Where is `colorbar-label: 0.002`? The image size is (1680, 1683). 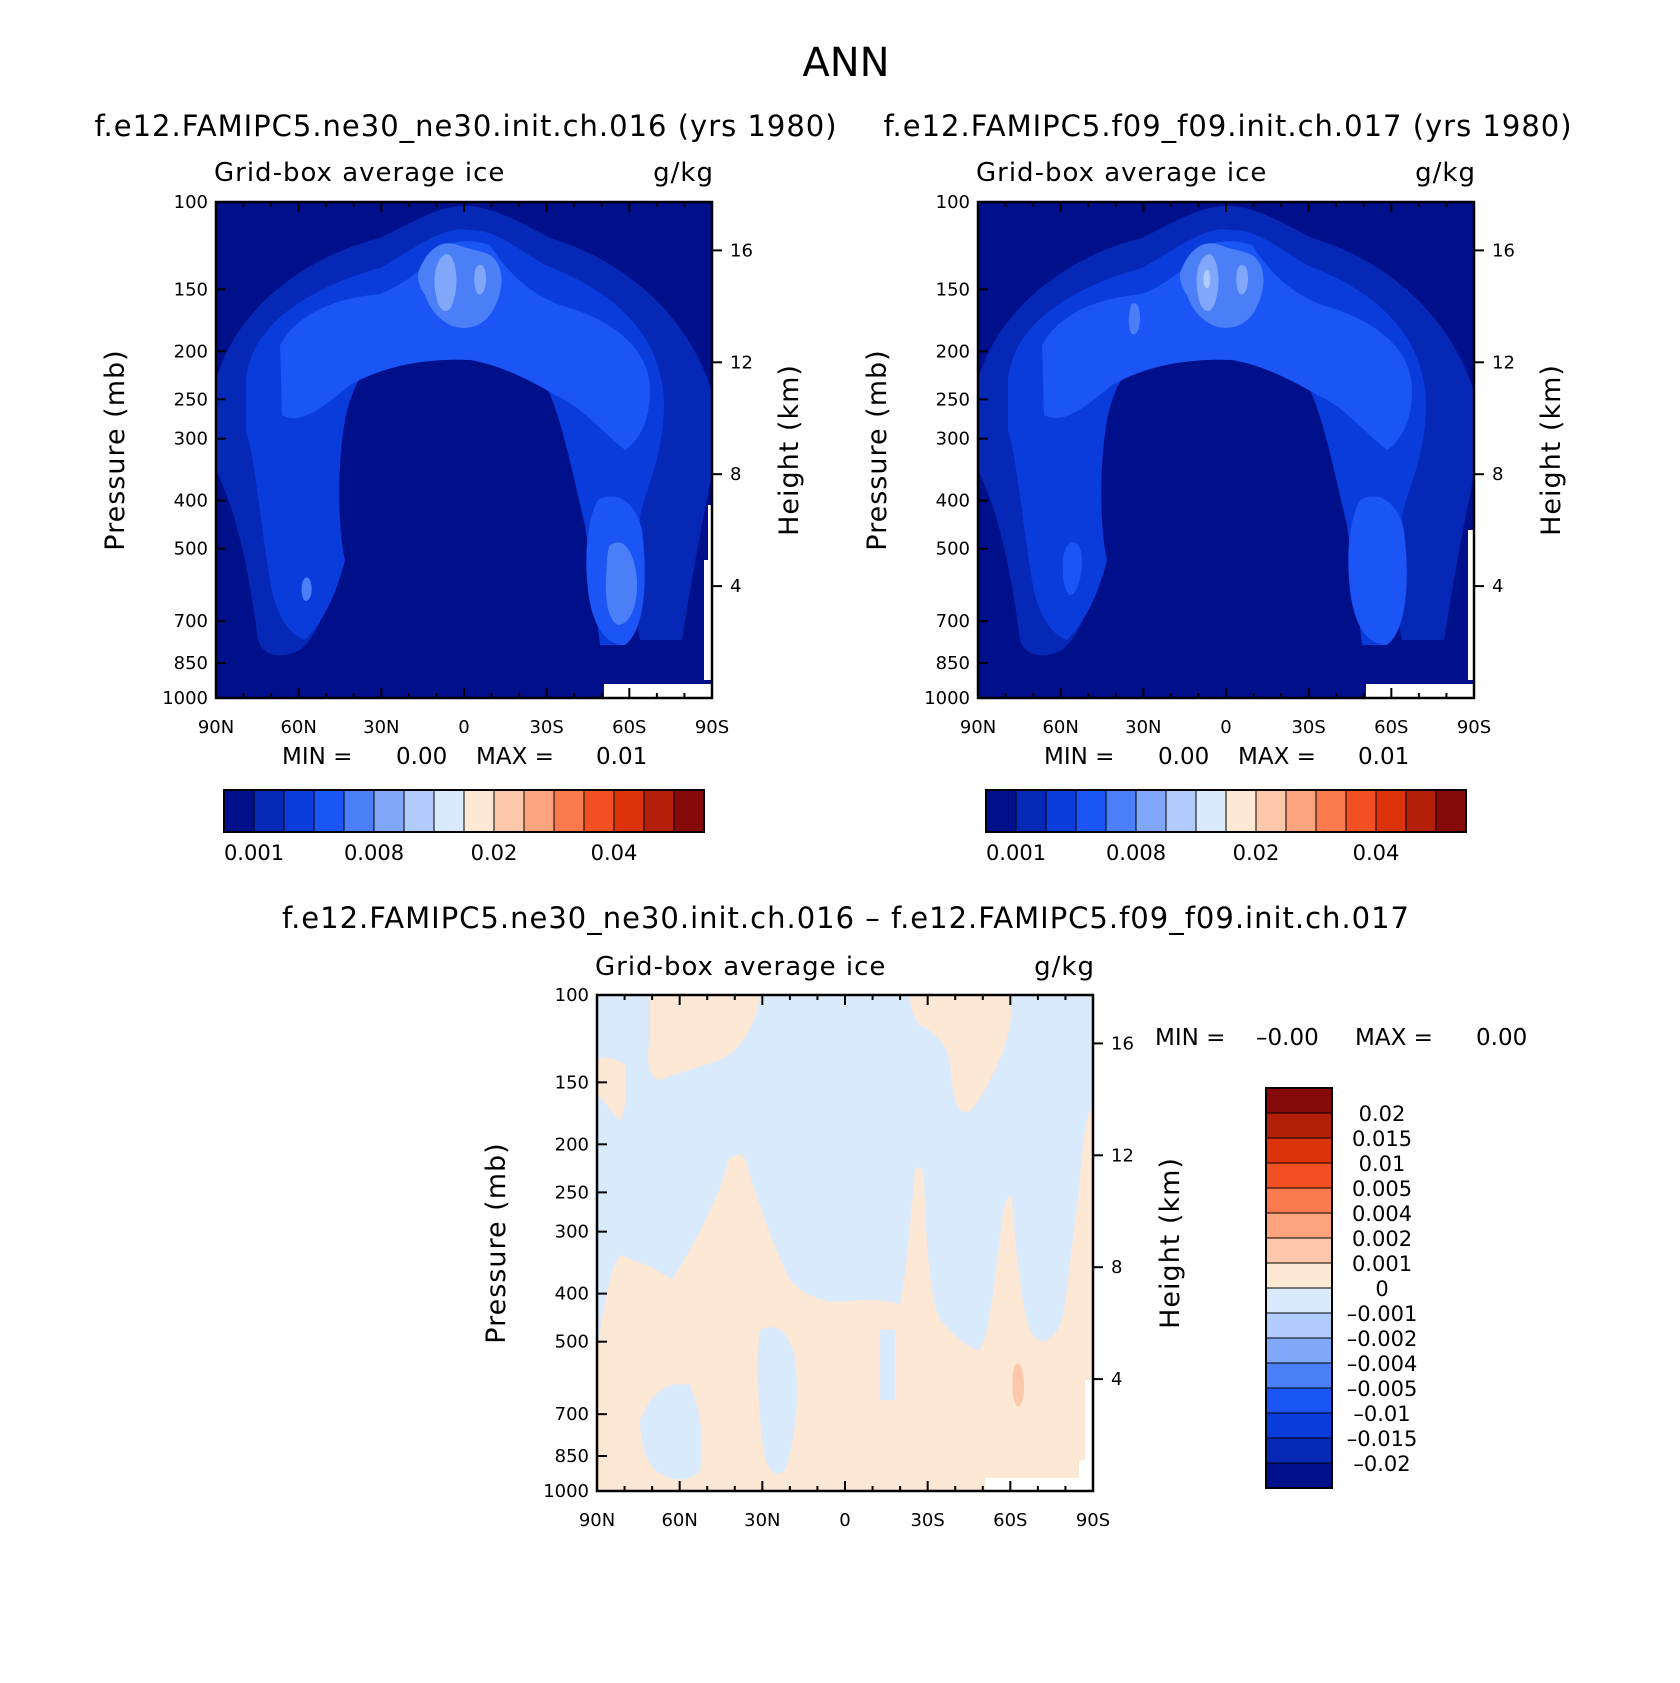 colorbar-label: 0.002 is located at coordinates (1382, 1239).